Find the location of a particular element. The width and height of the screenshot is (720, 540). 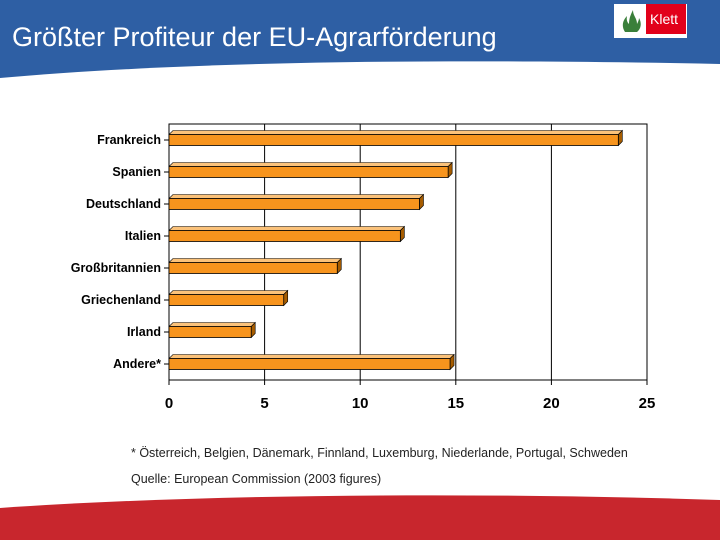

x-tick-label: 25 is located at coordinates (647, 403).